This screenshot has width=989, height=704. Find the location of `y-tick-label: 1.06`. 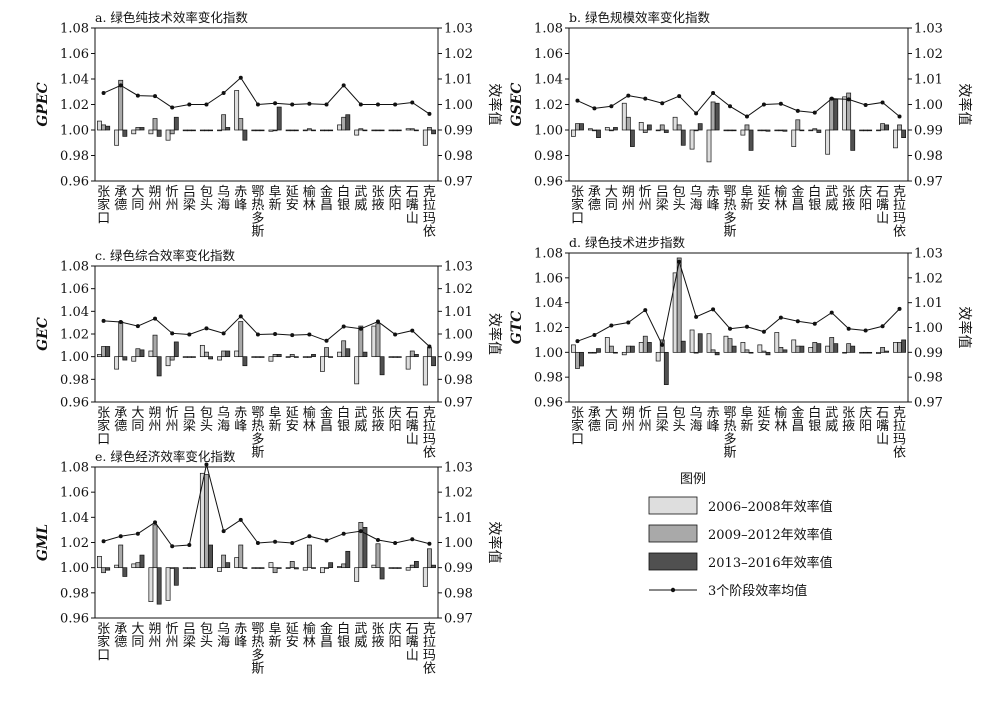

y-tick-label: 1.06 is located at coordinates (74, 54).